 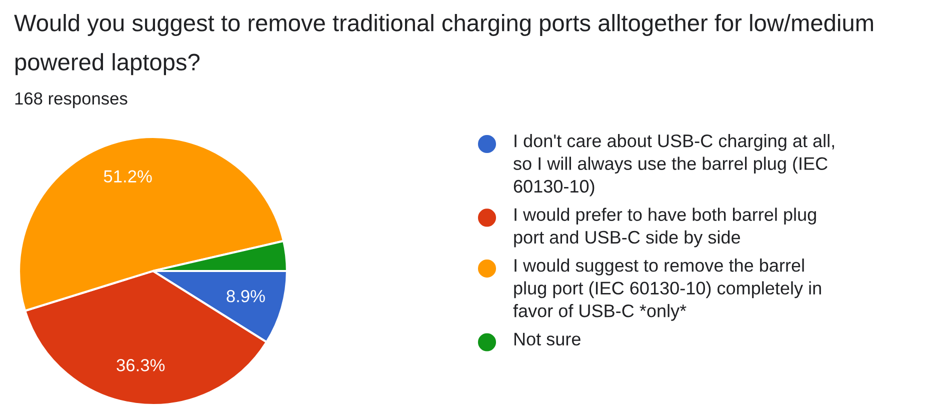 I want to click on data-label: 51.2%, so click(x=128, y=176).